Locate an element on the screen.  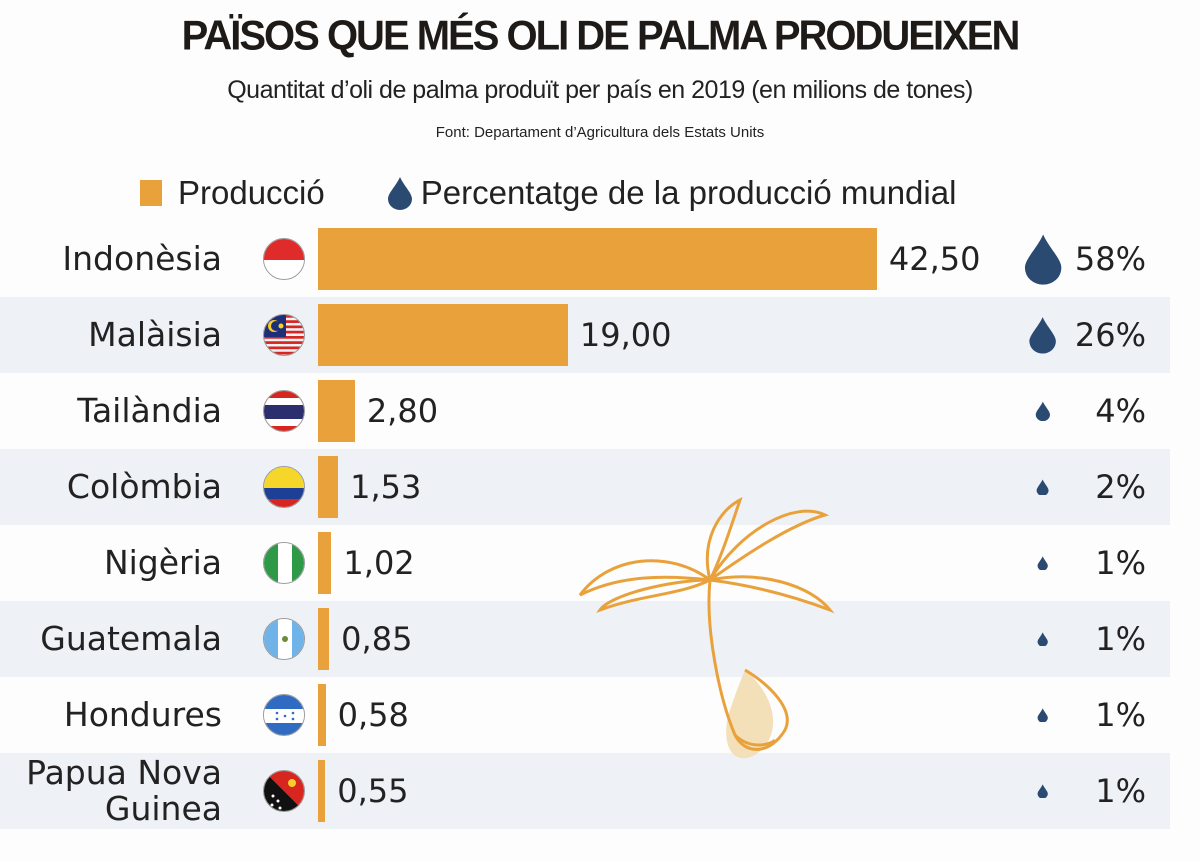
legend-drop-label: Percentatge de la producció mundial is located at coordinates (688, 192).